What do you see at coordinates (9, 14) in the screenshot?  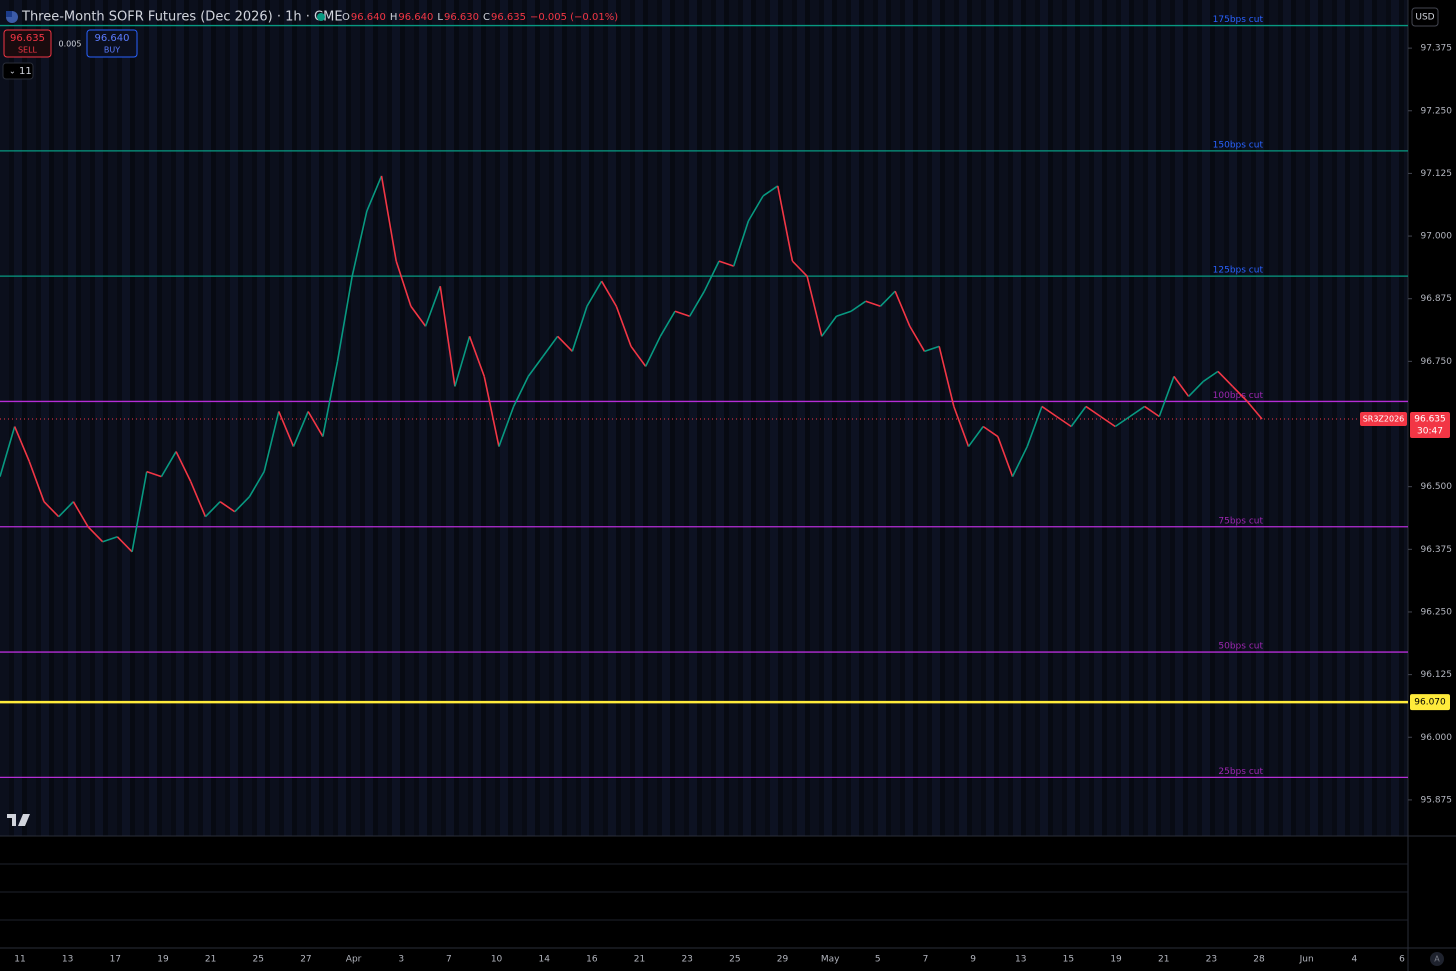 I see `flag-icon` at bounding box center [9, 14].